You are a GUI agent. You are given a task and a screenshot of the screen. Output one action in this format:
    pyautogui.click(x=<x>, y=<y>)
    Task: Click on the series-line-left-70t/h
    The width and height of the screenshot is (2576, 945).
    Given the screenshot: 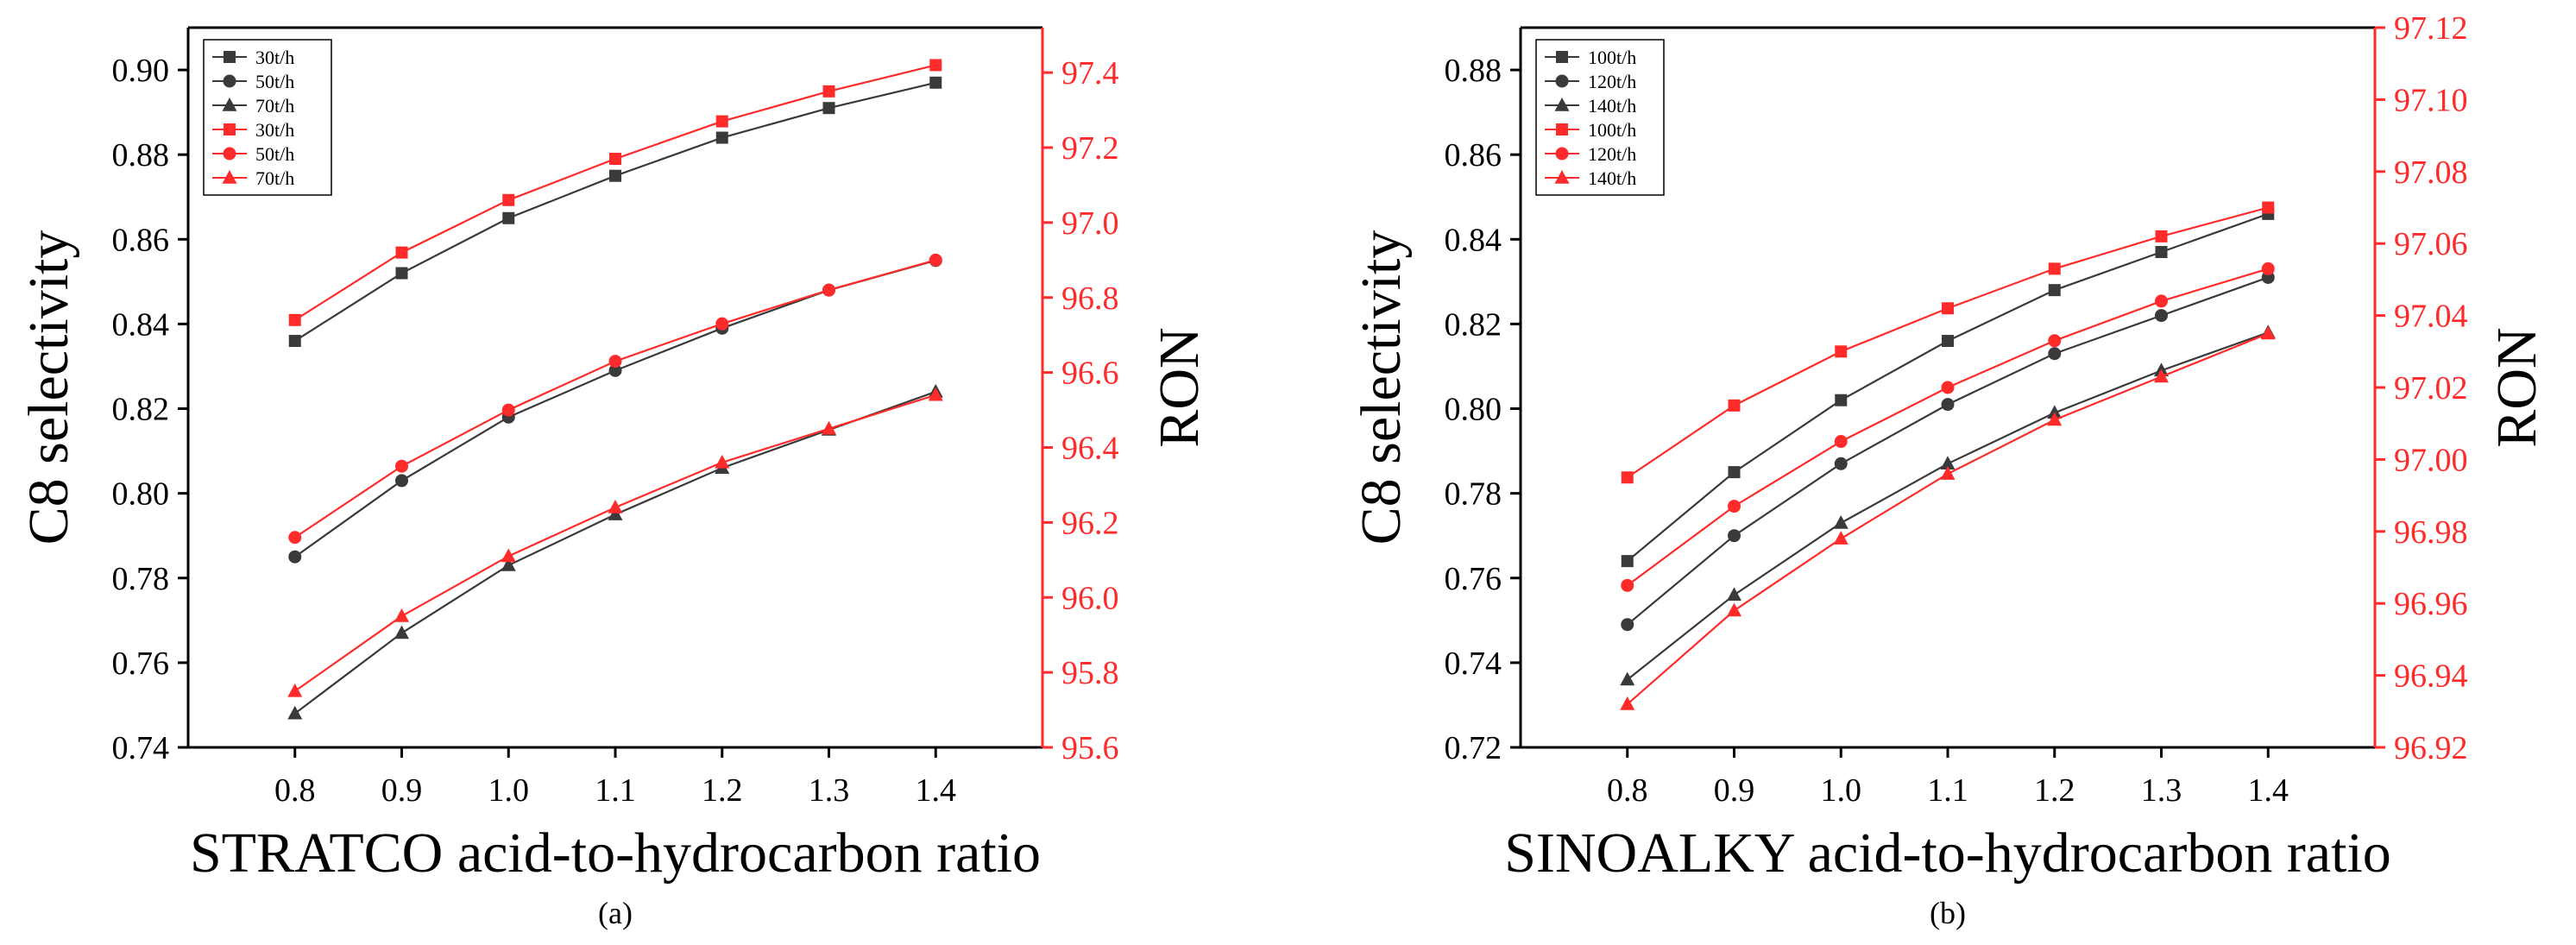 What is the action you would take?
    pyautogui.click(x=615, y=553)
    